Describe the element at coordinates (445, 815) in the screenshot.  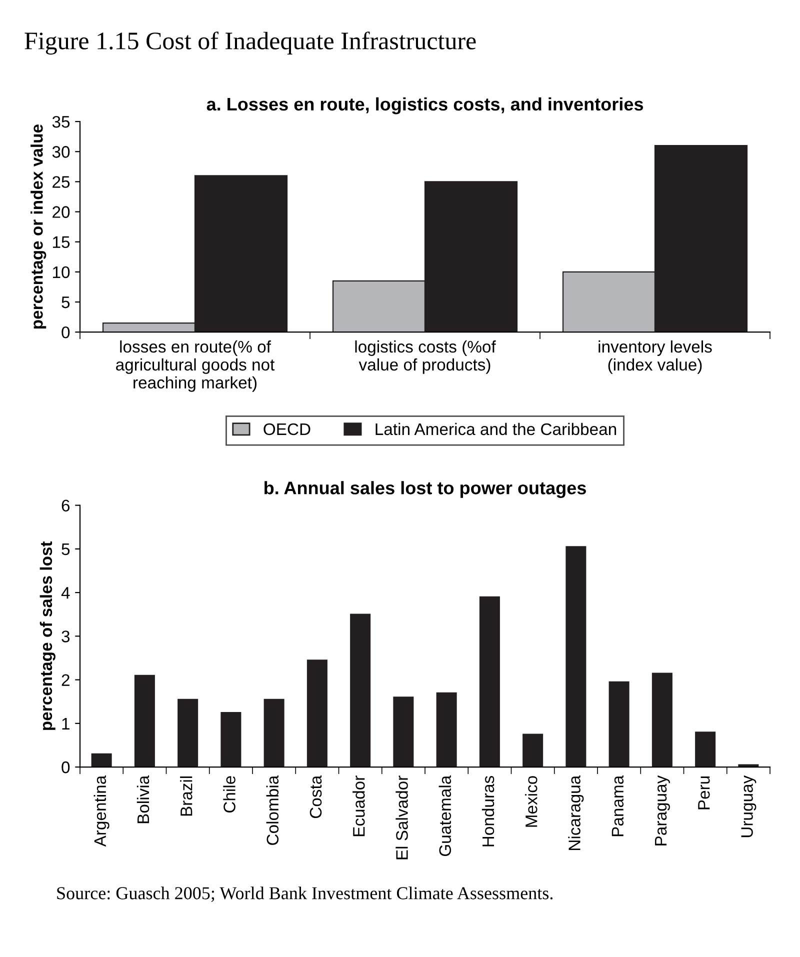
I see `x-tick-label: Guatemala` at that location.